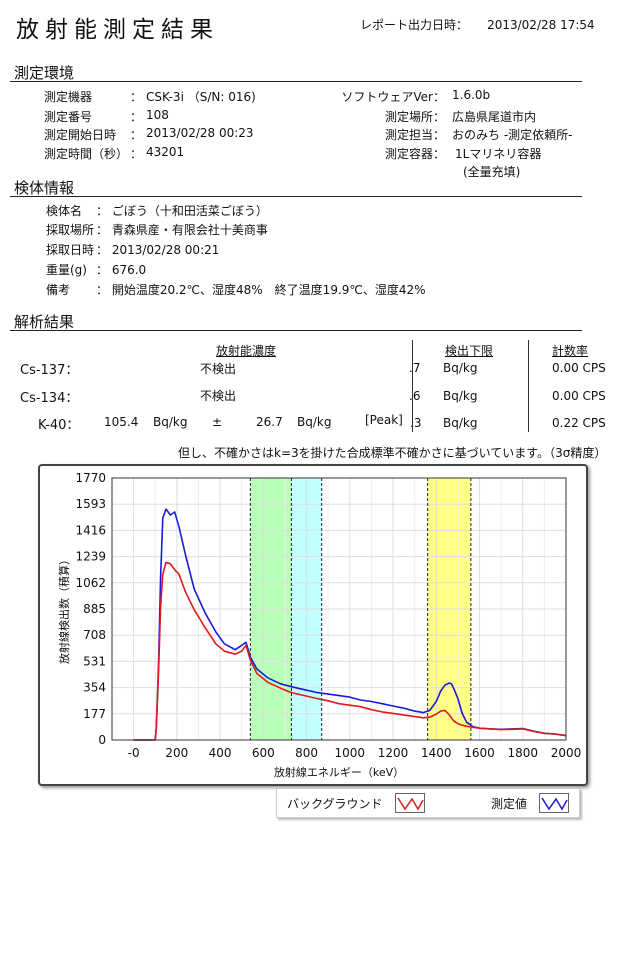 The image size is (631, 954). I want to click on y-tick-label: 1062, so click(90, 583).